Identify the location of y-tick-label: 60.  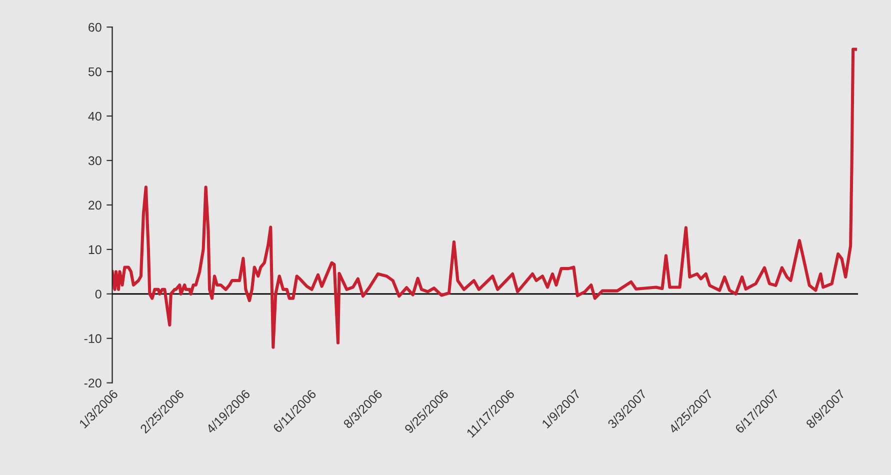
(95, 27).